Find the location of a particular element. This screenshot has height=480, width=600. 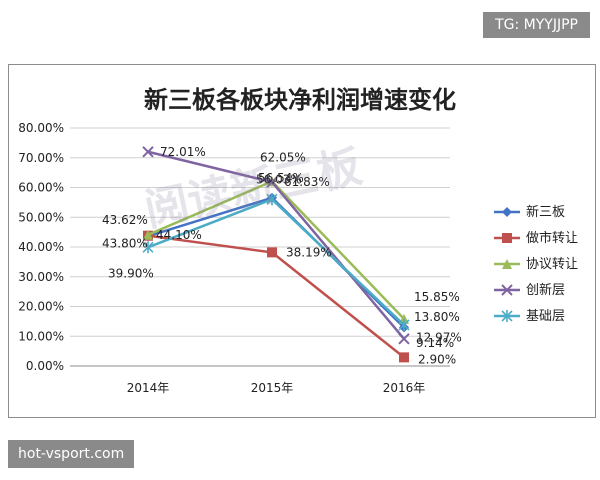

data-label: 43.80% is located at coordinates (125, 244).